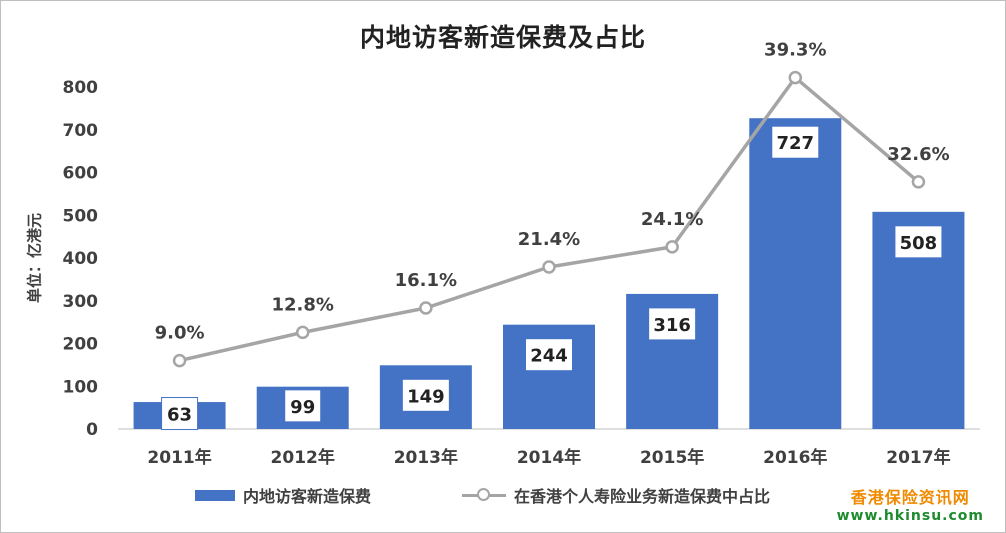  I want to click on legend-line-label: 在香港个人寿险业务新造保费中占比, so click(642, 496).